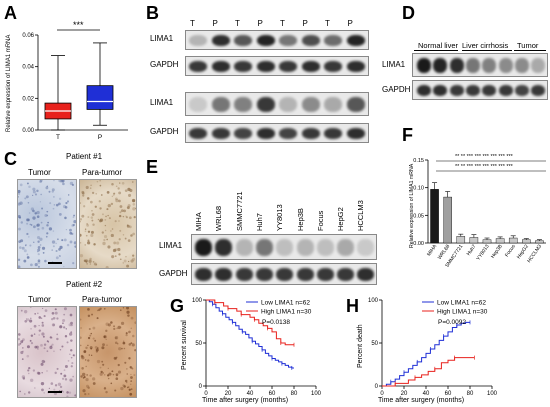  Describe the element at coordinates (100, 97) in the screenshot. I see `box-P` at that location.